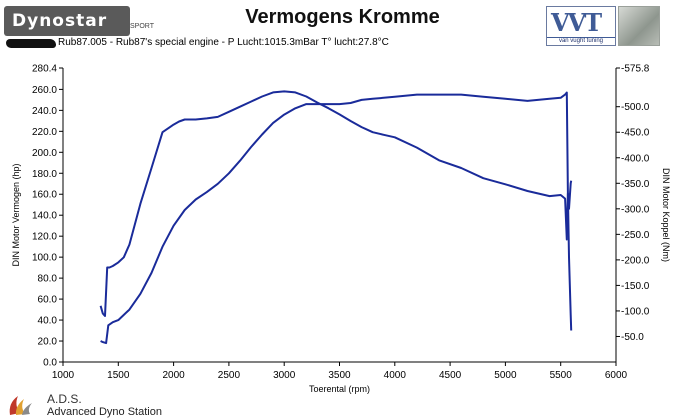 Image resolution: width=685 pixels, height=420 pixels. Describe the element at coordinates (635, 107) in the screenshot. I see `y-right-tick-label: -500.0` at that location.